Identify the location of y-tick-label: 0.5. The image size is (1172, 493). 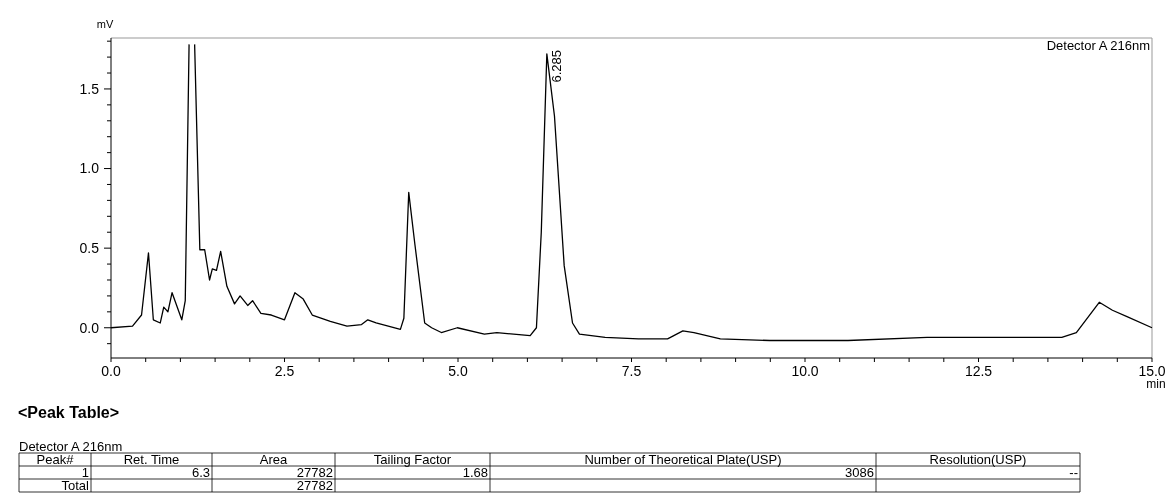
(89, 248).